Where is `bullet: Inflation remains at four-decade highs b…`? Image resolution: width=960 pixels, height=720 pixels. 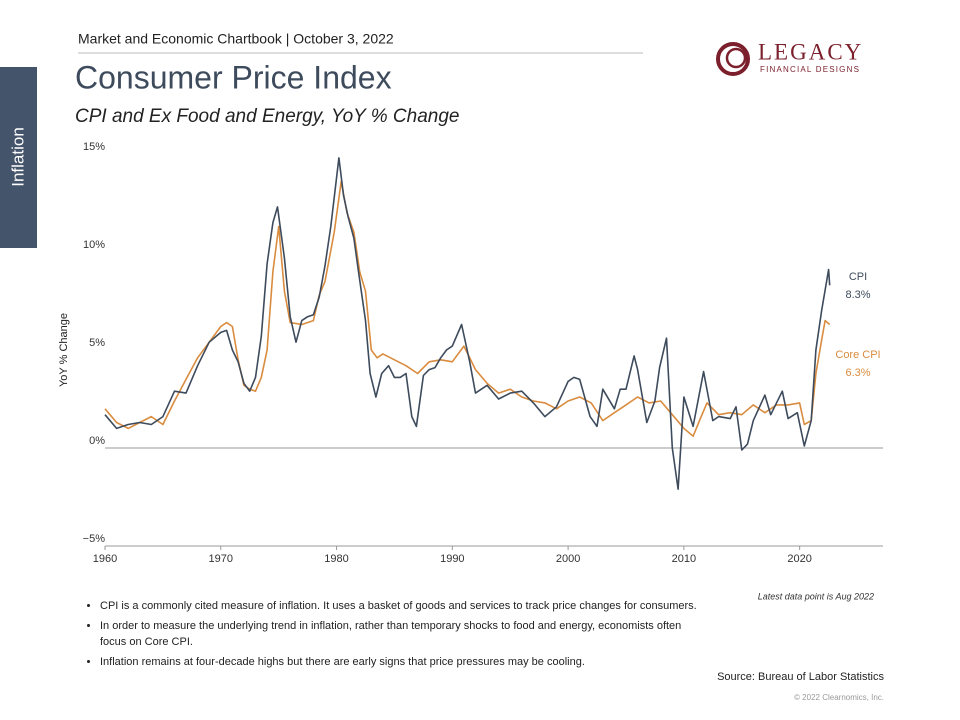 bullet: Inflation remains at four-decade highs b… is located at coordinates (400, 662).